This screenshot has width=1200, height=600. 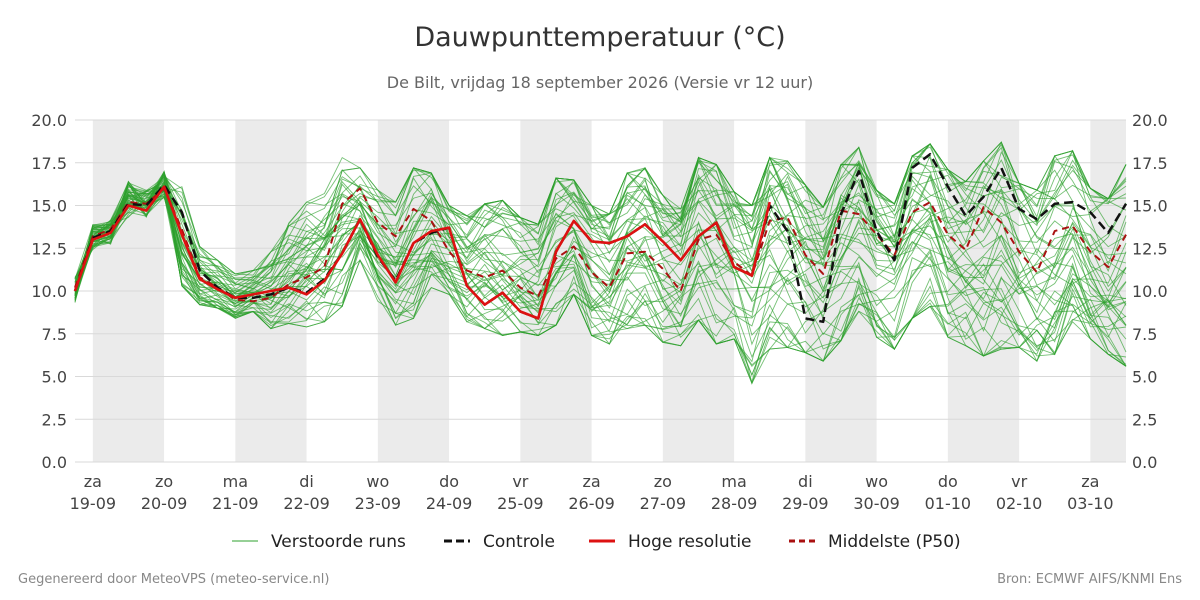 What do you see at coordinates (378, 503) in the screenshot?
I see `x-tick-date: 23-09` at bounding box center [378, 503].